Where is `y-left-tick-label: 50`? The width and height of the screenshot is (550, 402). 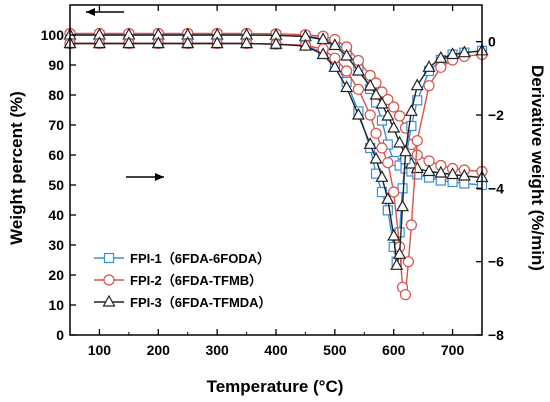
y-left-tick-label: 50 is located at coordinates (56, 185).